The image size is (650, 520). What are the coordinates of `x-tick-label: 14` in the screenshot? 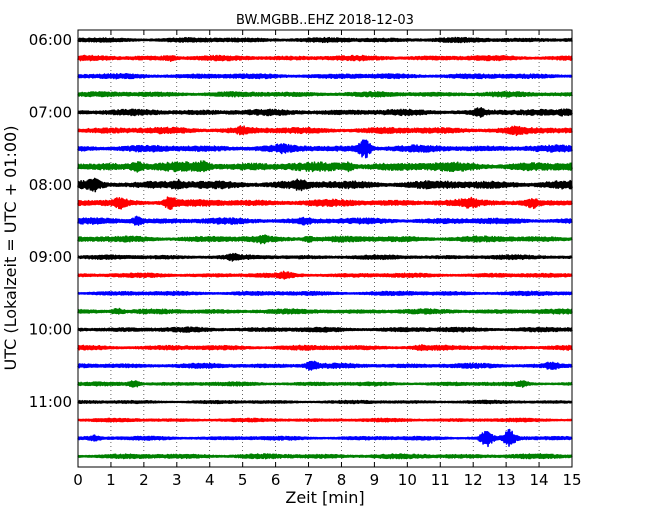 It's located at (539, 480).